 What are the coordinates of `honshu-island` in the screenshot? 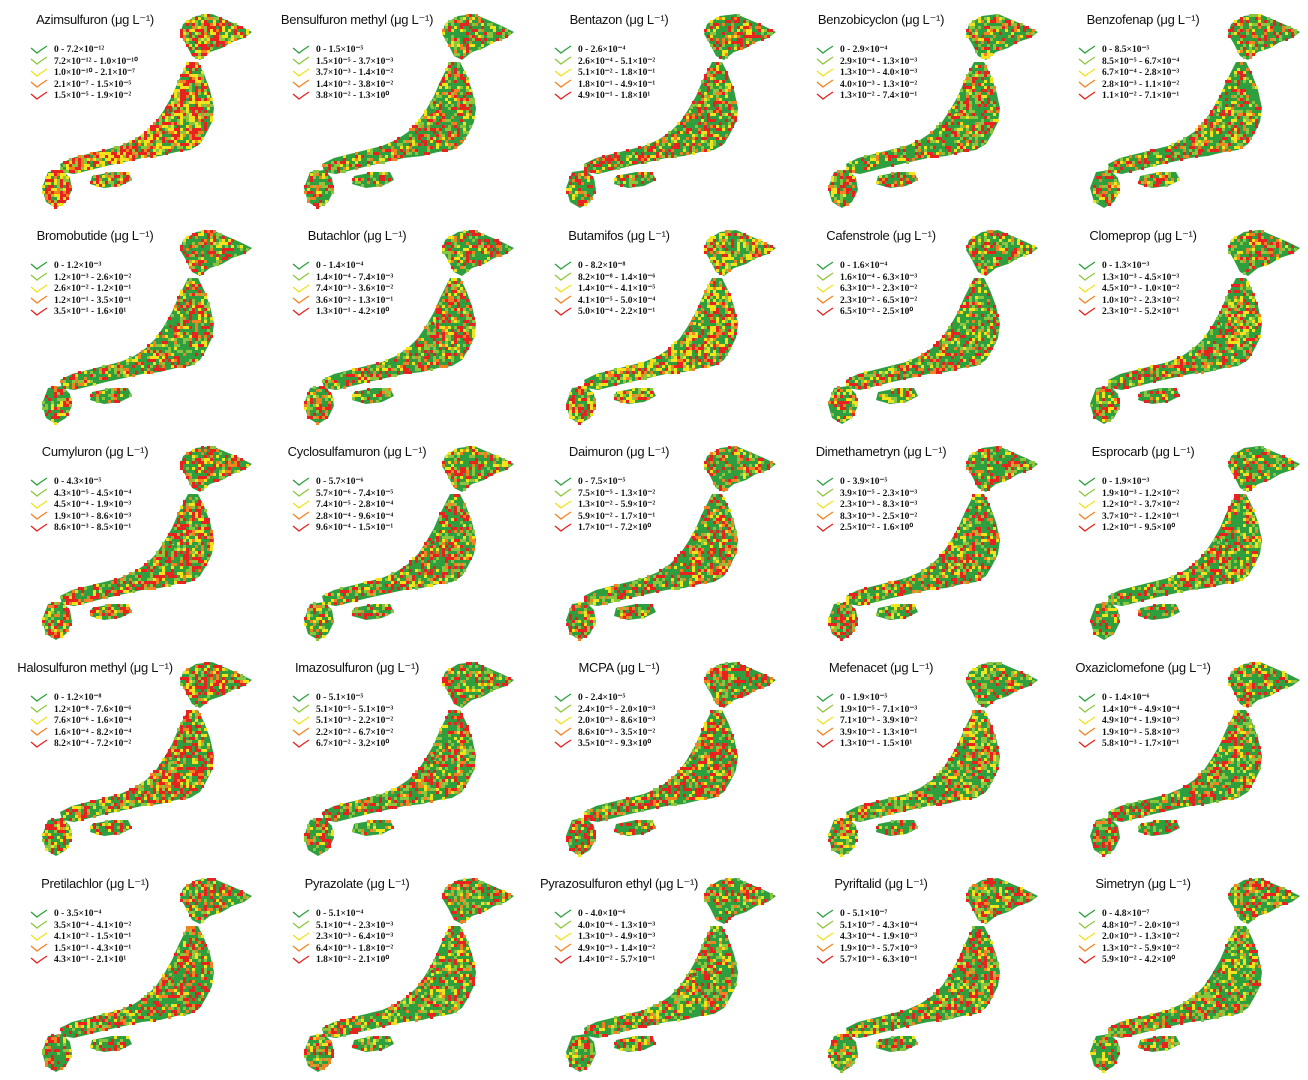 It's located at (1185, 118).